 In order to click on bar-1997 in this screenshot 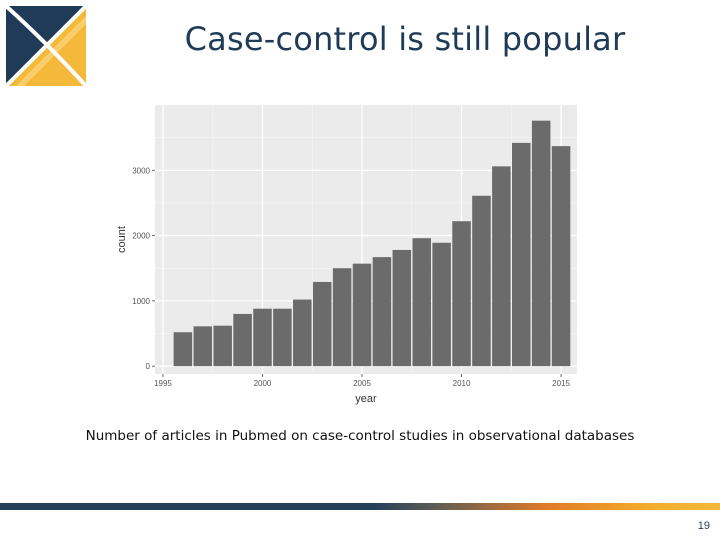, I will do `click(203, 346)`.